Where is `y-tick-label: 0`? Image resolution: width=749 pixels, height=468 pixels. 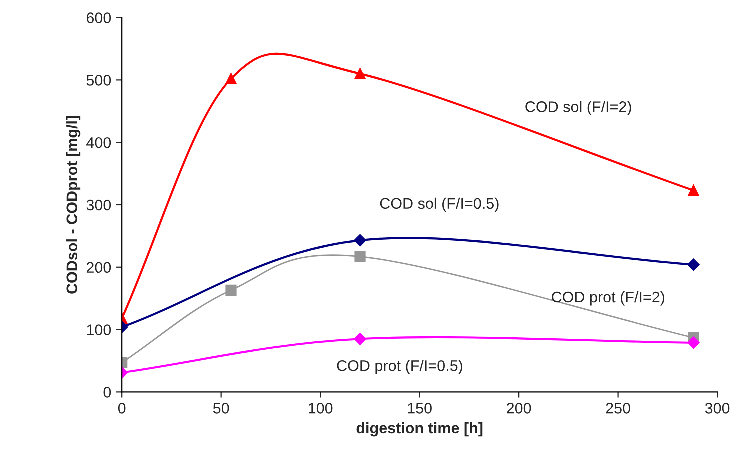 y-tick-label: 0 is located at coordinates (108, 392).